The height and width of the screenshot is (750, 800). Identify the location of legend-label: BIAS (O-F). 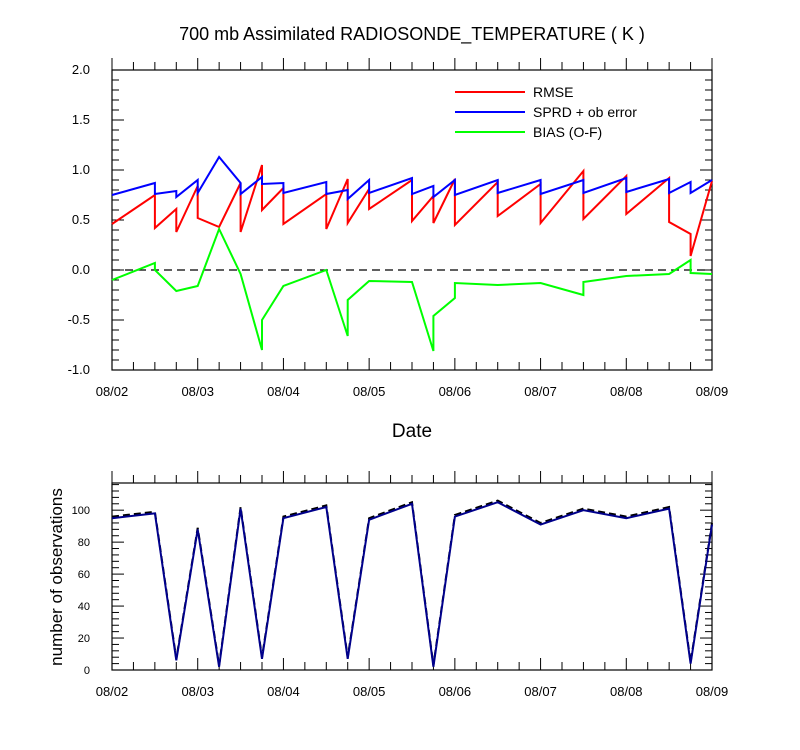
(567, 132).